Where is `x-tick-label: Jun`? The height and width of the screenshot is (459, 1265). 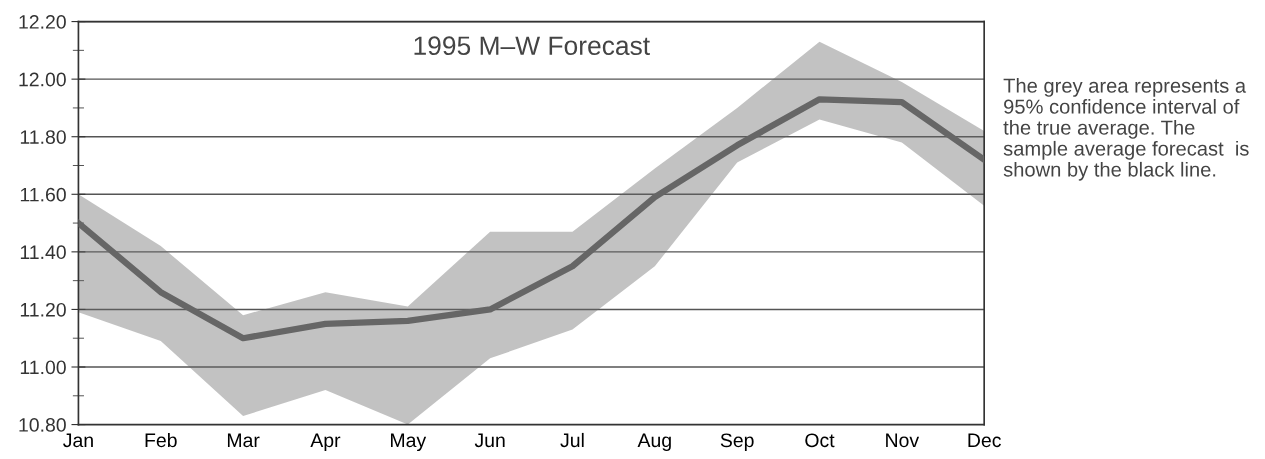
x-tick-label: Jun is located at coordinates (489, 440).